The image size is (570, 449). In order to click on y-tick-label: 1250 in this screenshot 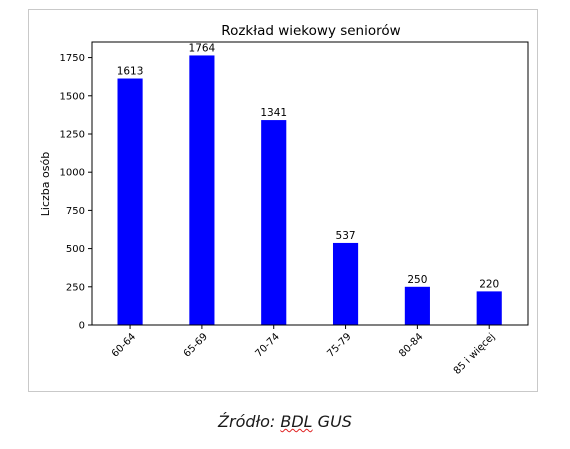, I will do `click(72, 134)`.